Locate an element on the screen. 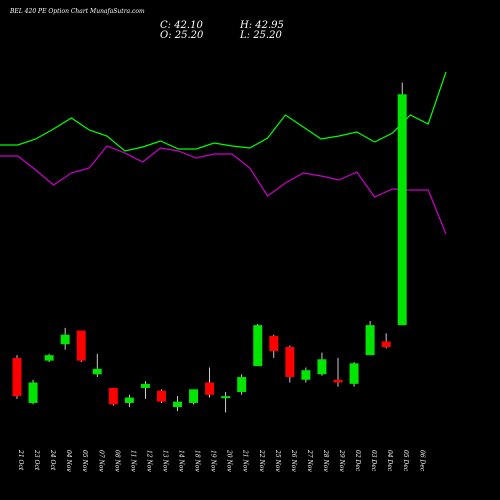 This screenshot has width=500, height=500. x-tick-label: 13 Nov is located at coordinates (164, 461).